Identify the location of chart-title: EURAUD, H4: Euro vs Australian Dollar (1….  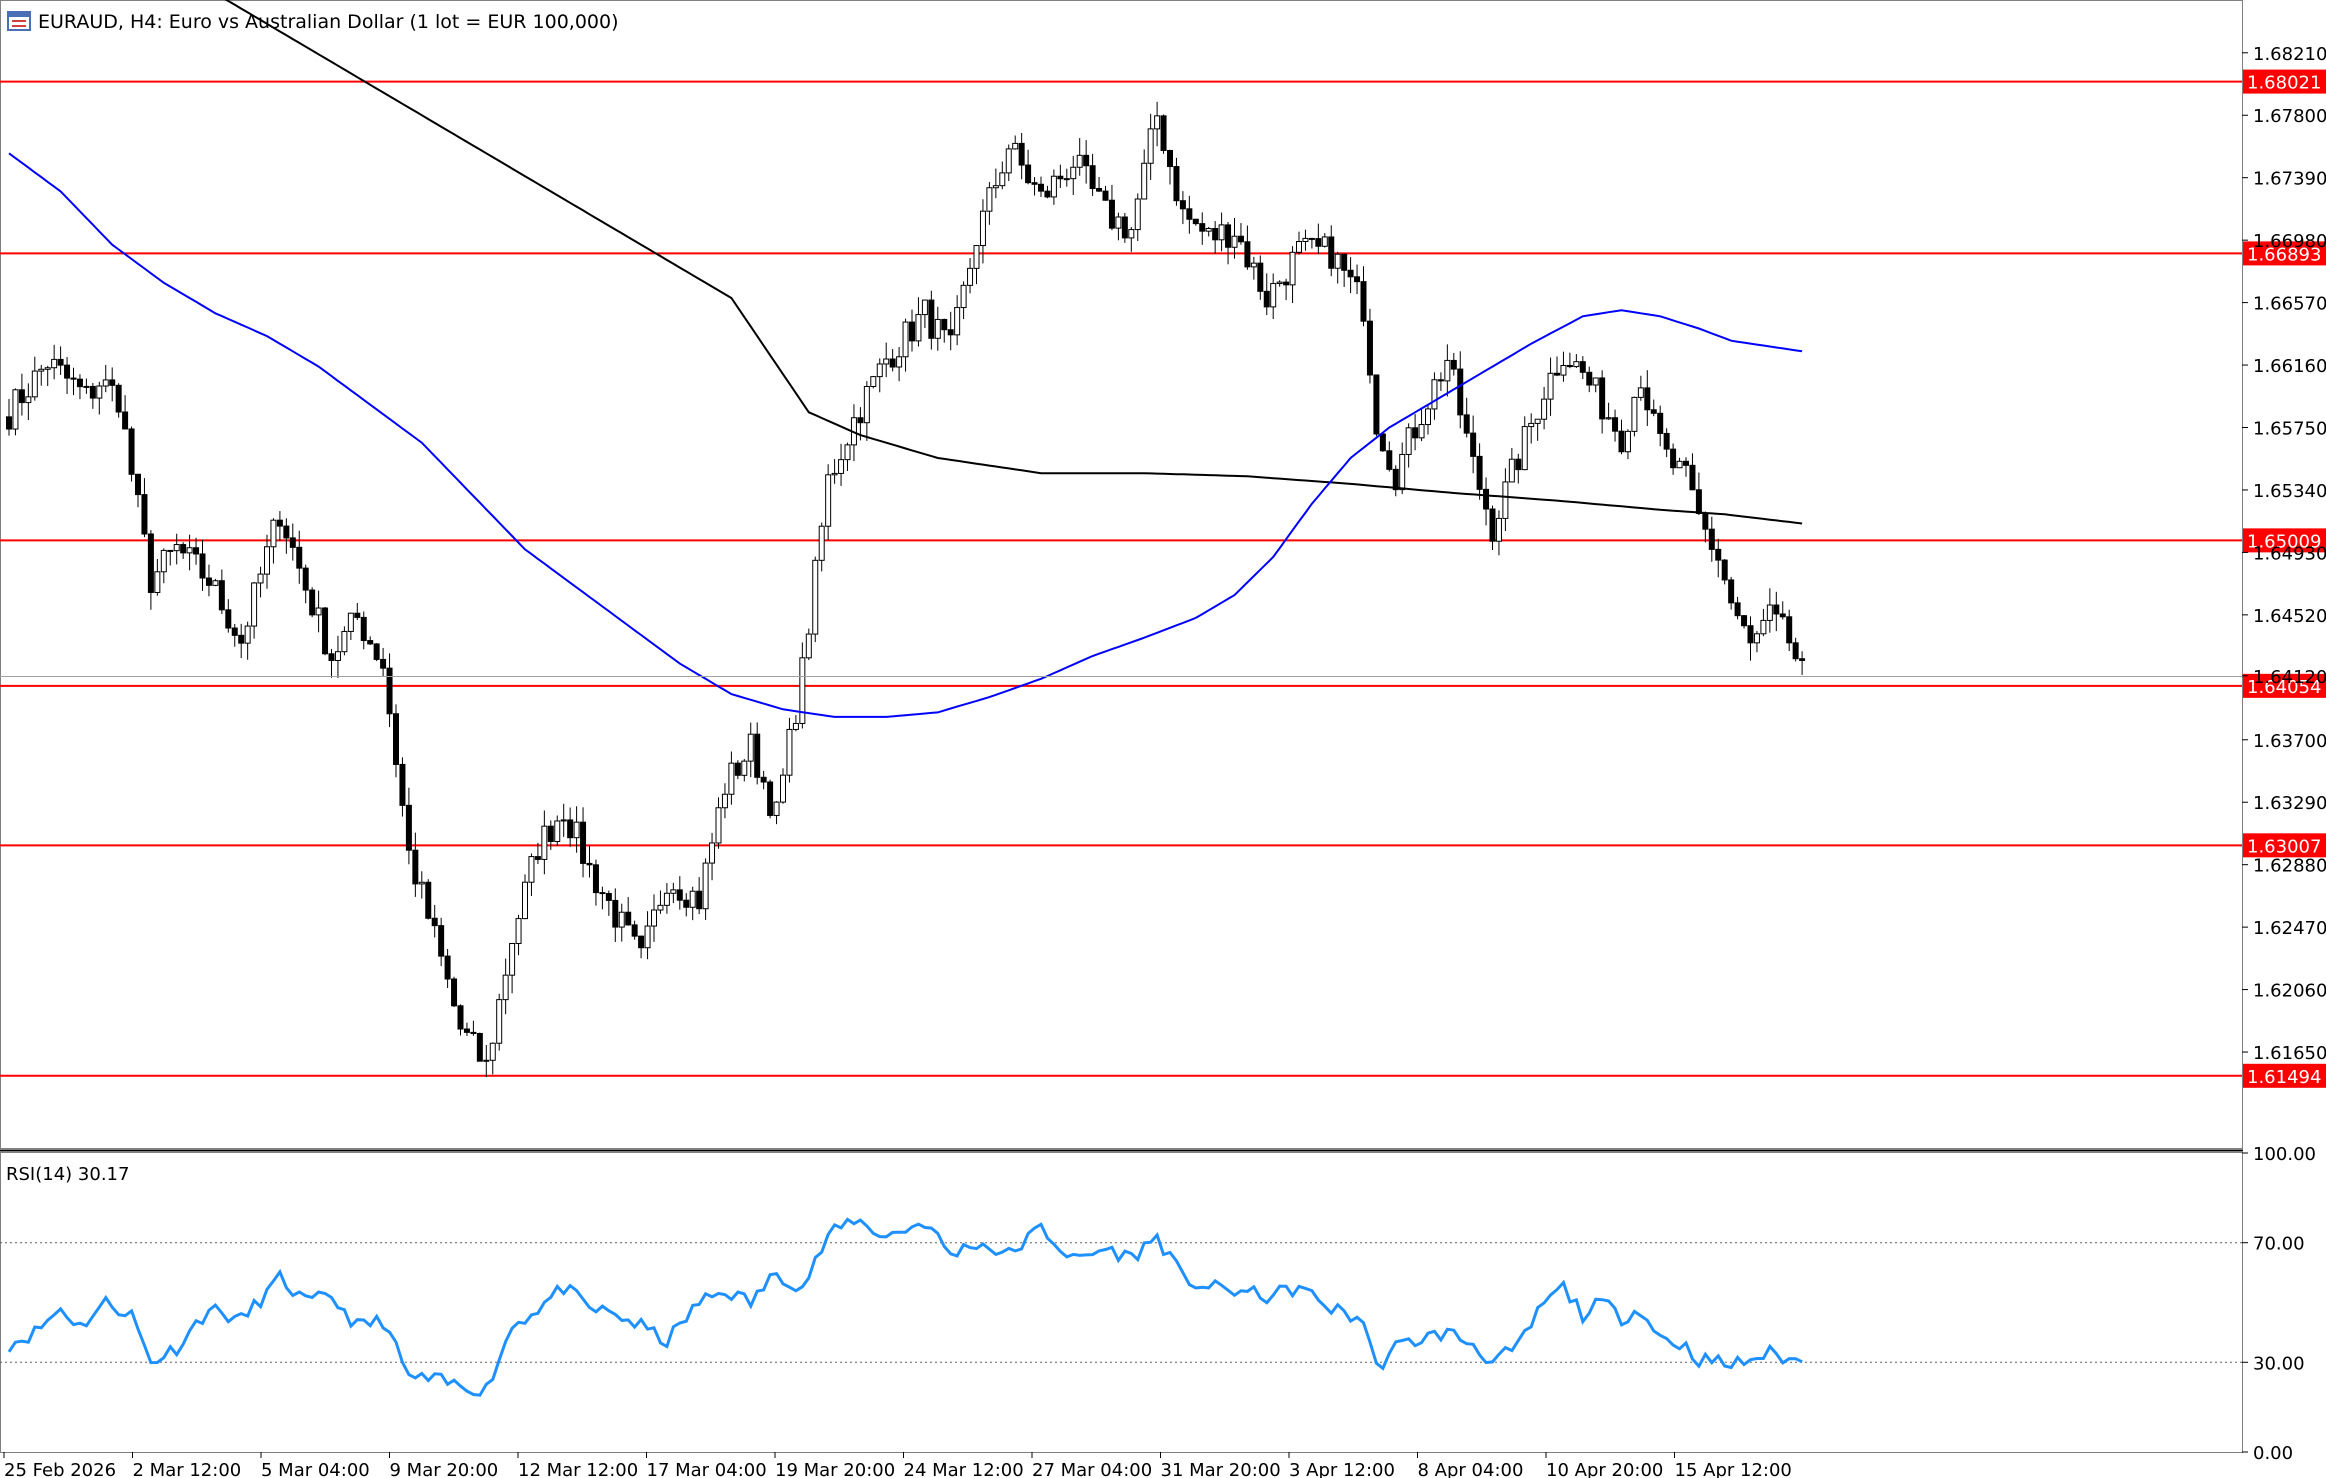
(328, 22).